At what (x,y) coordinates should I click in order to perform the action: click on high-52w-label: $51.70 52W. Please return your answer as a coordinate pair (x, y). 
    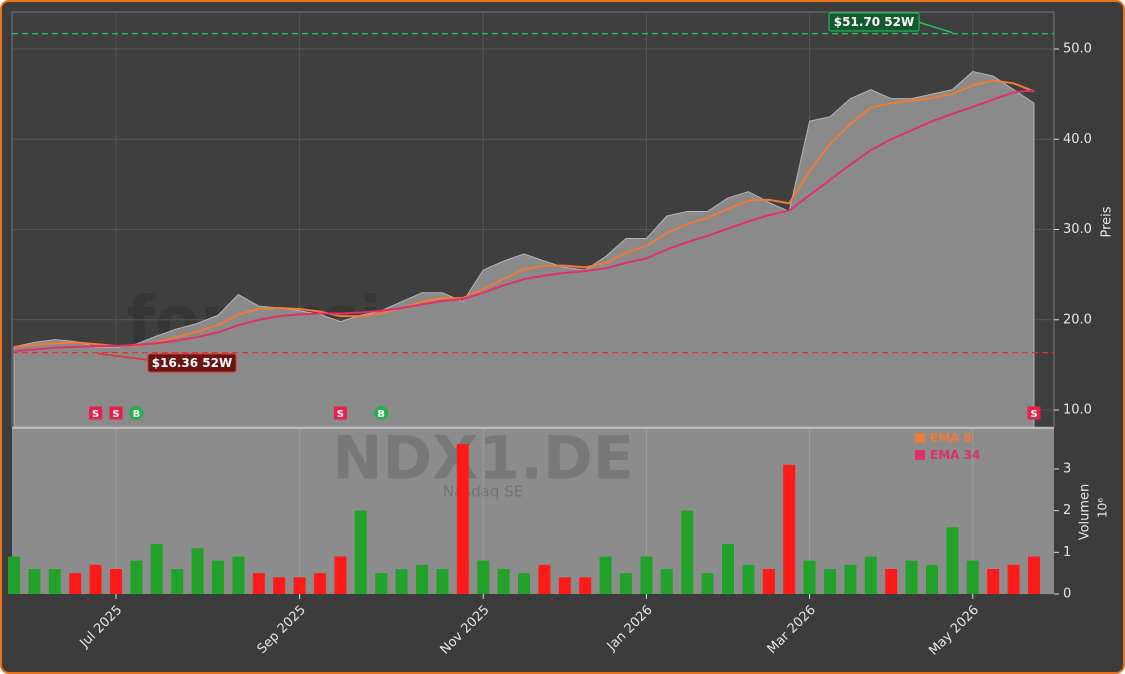
    Looking at the image, I should click on (874, 22).